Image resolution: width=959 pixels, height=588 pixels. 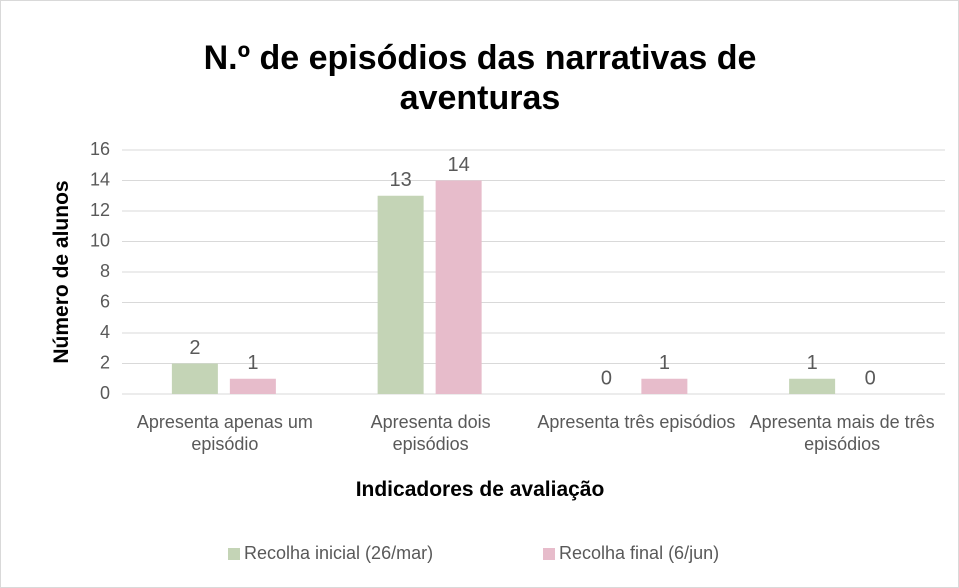 What do you see at coordinates (105, 271) in the screenshot?
I see `y-tick-label: 8` at bounding box center [105, 271].